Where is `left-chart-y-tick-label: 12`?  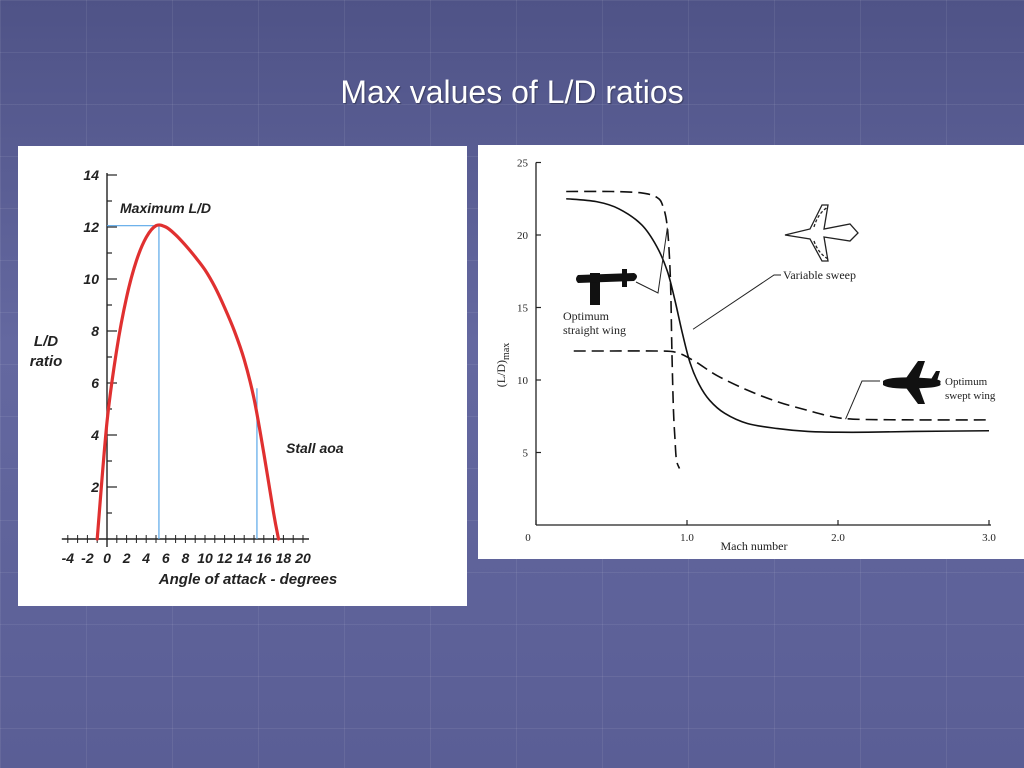 left-chart-y-tick-label: 12 is located at coordinates (91, 227).